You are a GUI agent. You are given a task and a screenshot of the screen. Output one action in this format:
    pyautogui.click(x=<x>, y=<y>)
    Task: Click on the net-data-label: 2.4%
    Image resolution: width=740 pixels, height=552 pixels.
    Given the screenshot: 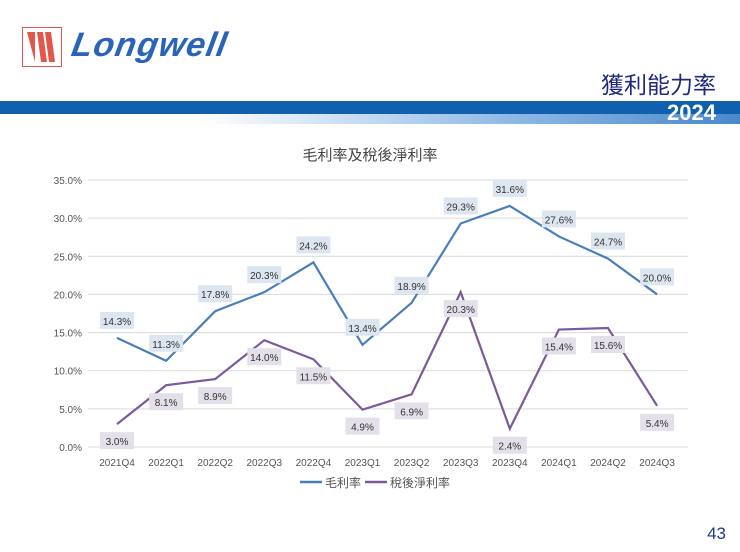 What is the action you would take?
    pyautogui.click(x=509, y=447)
    